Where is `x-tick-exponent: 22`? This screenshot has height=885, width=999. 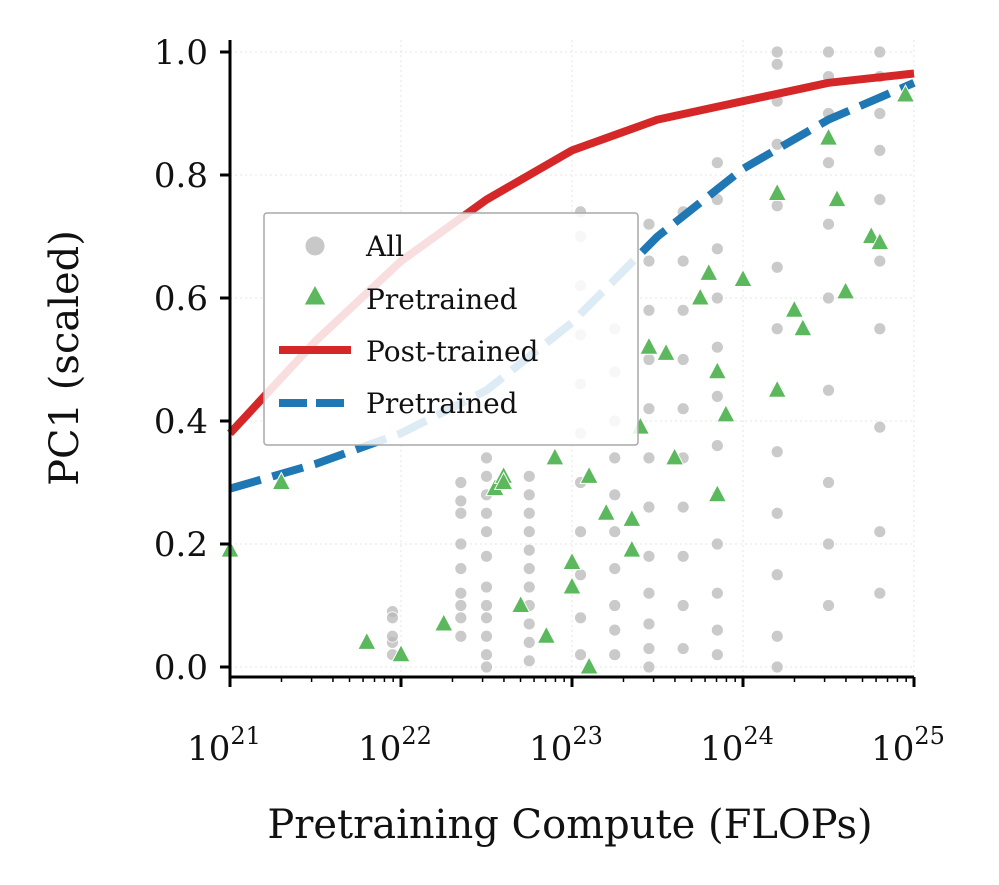
x-tick-exponent: 22 is located at coordinates (416, 736).